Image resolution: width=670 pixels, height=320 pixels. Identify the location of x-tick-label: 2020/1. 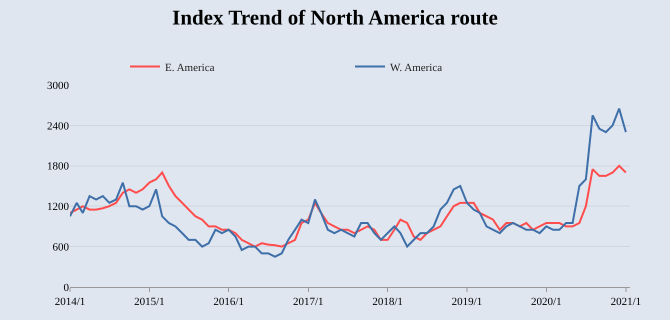
(546, 302).